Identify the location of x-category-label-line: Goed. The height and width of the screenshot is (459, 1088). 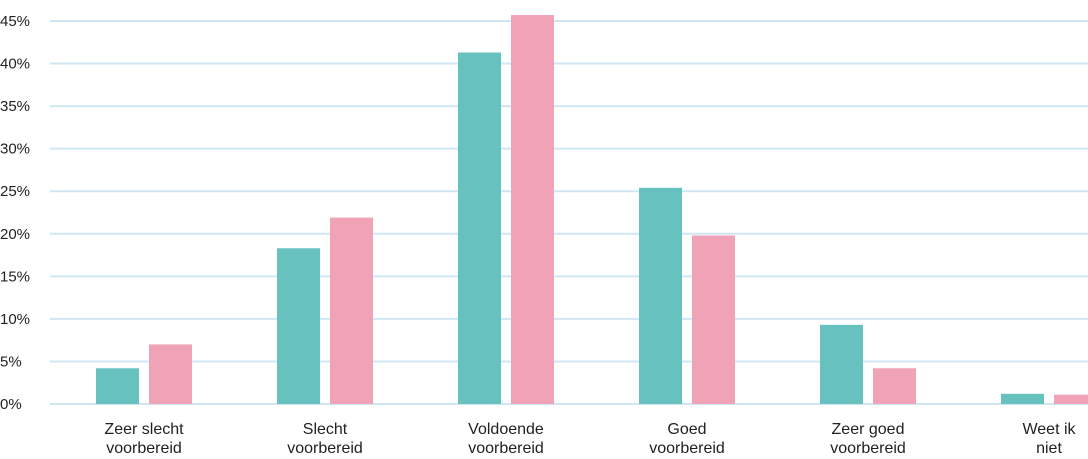
(686, 429).